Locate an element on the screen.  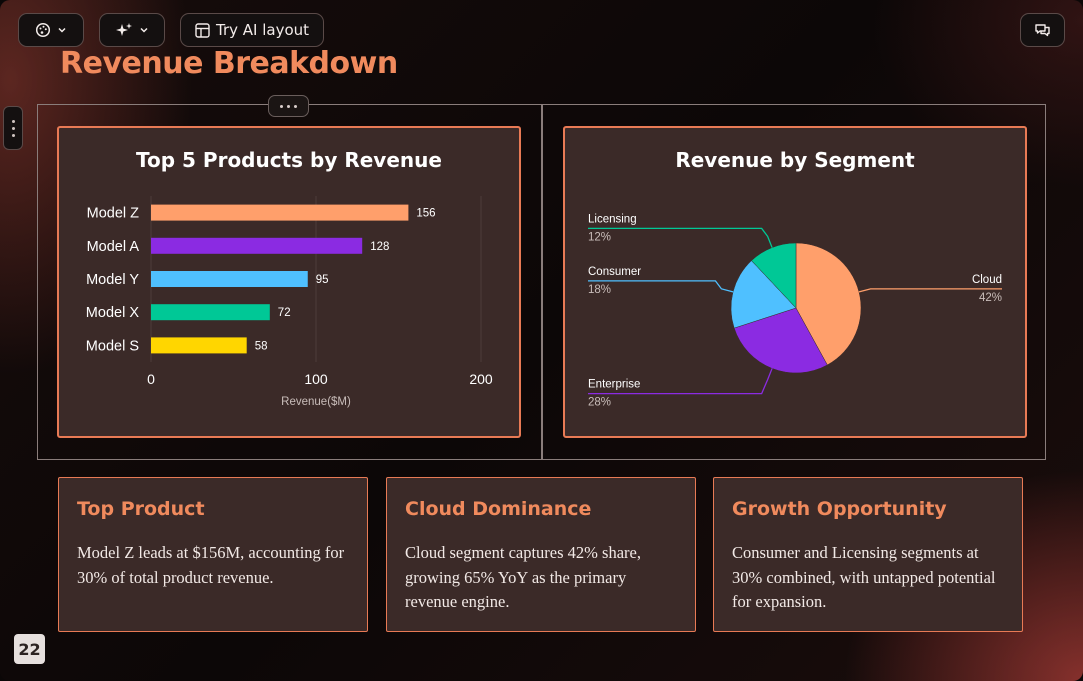
pie-label: Enterprise is located at coordinates (614, 385).